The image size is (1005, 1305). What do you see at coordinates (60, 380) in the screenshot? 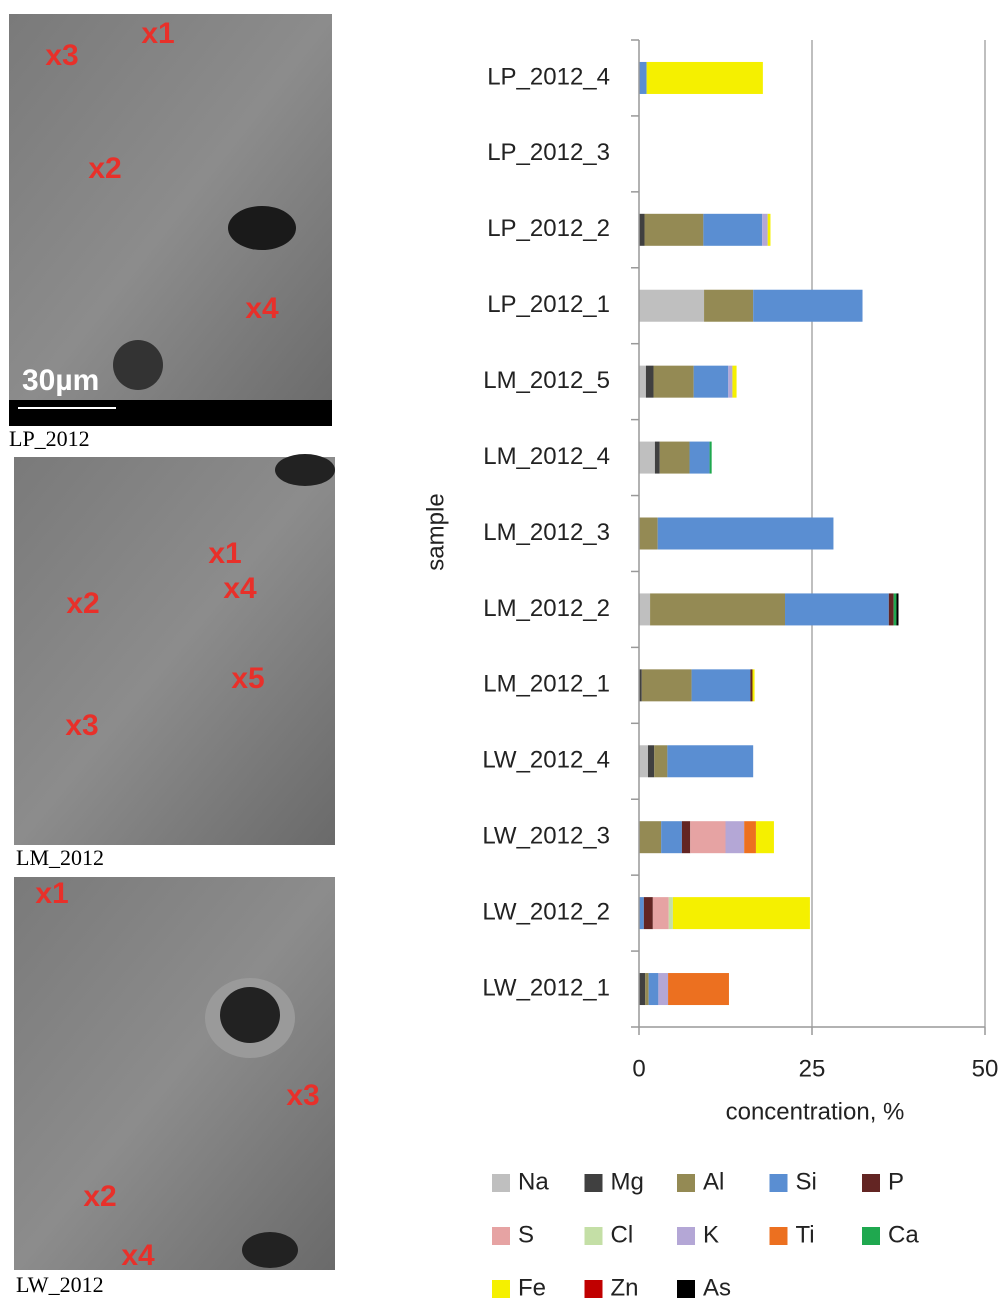
I see `scale-label: 30µm` at bounding box center [60, 380].